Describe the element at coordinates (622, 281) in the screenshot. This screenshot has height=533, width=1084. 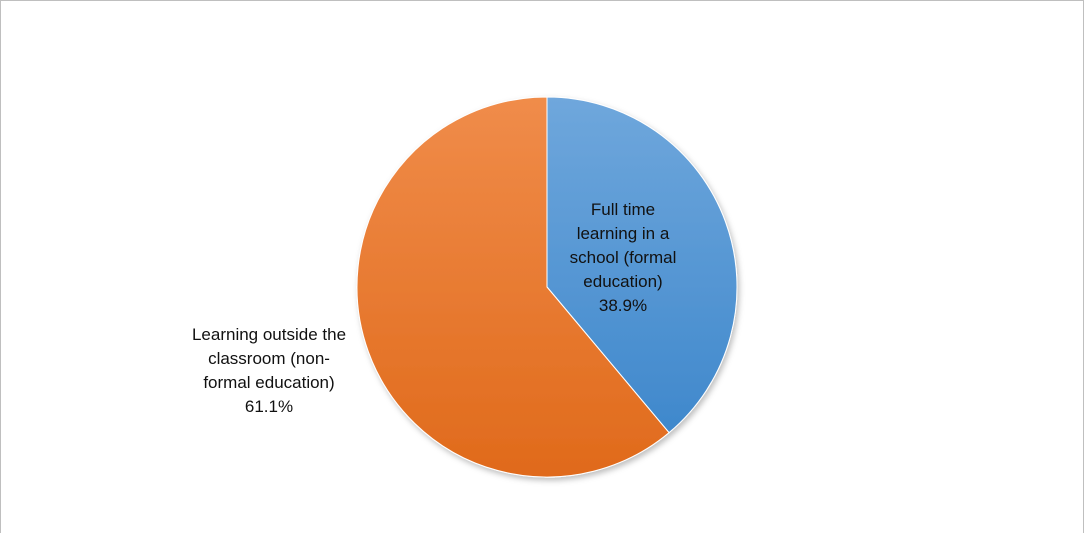
I see `slice-label-line: education)` at that location.